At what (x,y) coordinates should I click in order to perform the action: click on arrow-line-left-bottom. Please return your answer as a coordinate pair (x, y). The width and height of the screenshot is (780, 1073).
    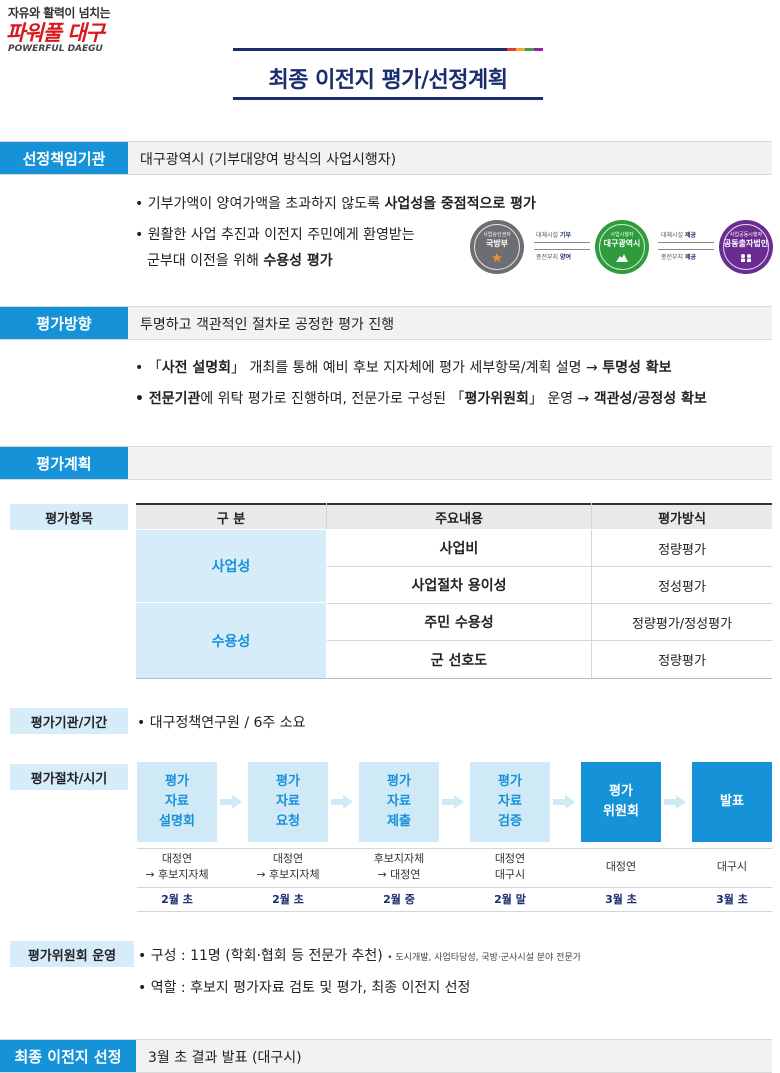
    Looking at the image, I should click on (562, 249).